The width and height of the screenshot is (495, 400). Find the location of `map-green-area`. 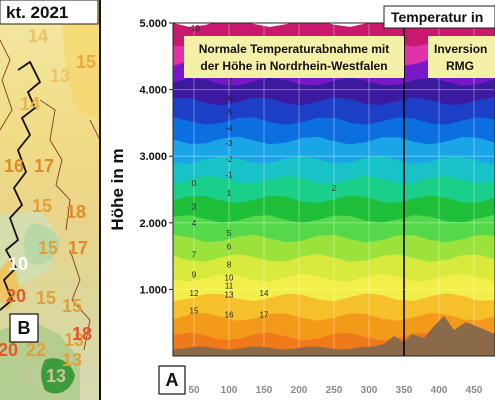

map-green-area is located at coordinates (41, 244).